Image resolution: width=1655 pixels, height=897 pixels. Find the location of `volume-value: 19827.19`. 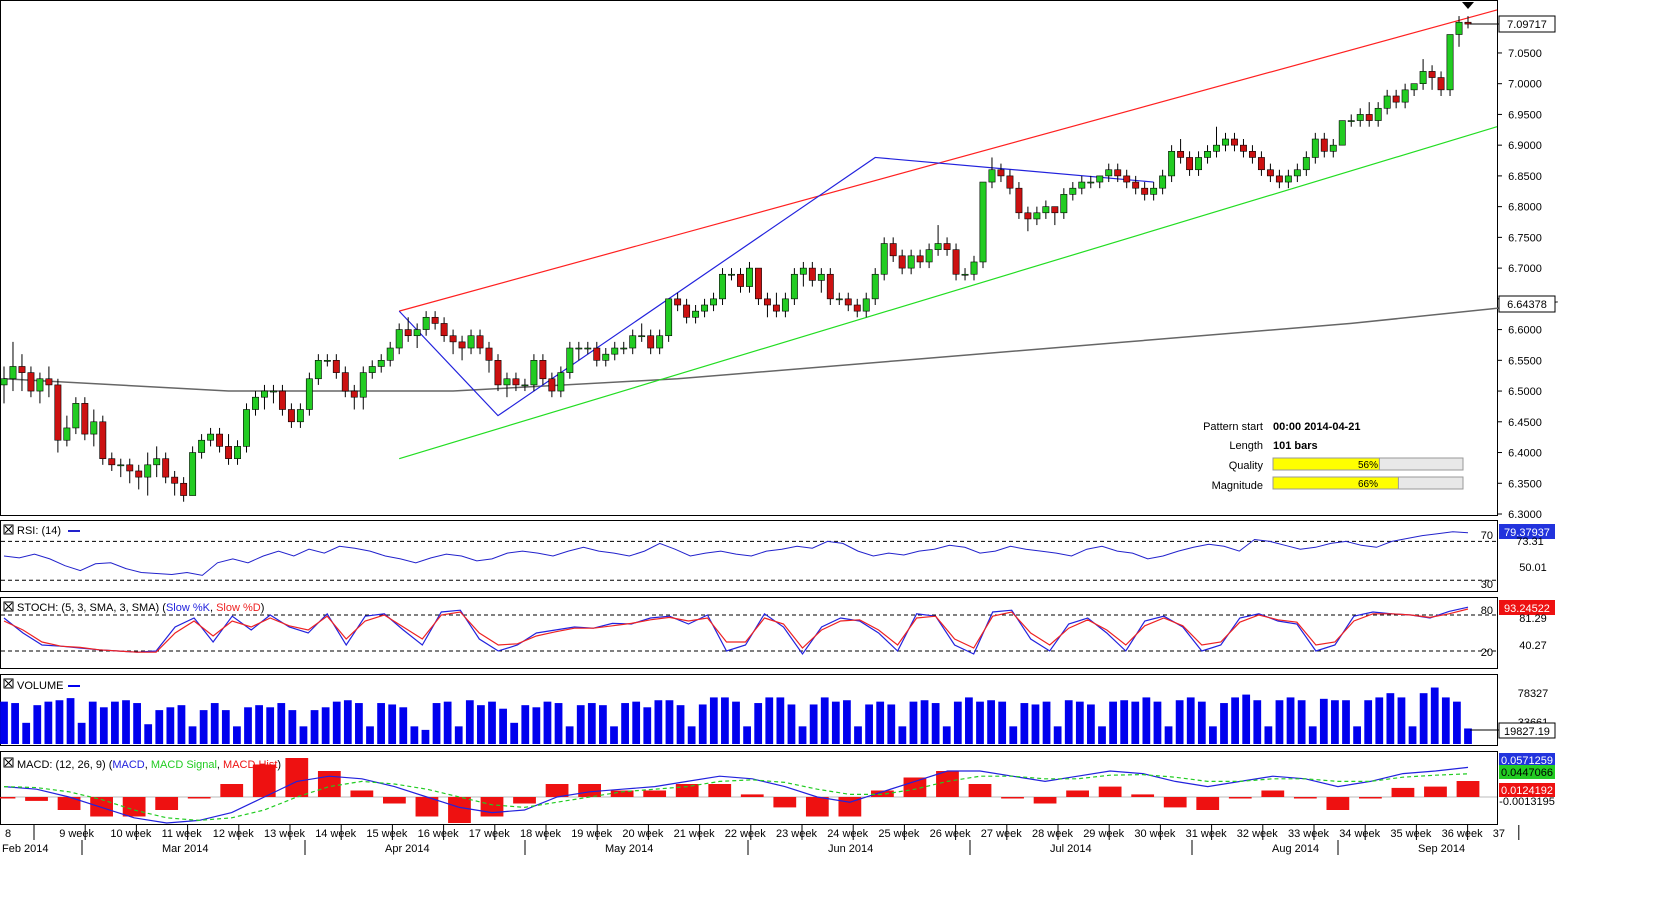

volume-value: 19827.19 is located at coordinates (1527, 732).